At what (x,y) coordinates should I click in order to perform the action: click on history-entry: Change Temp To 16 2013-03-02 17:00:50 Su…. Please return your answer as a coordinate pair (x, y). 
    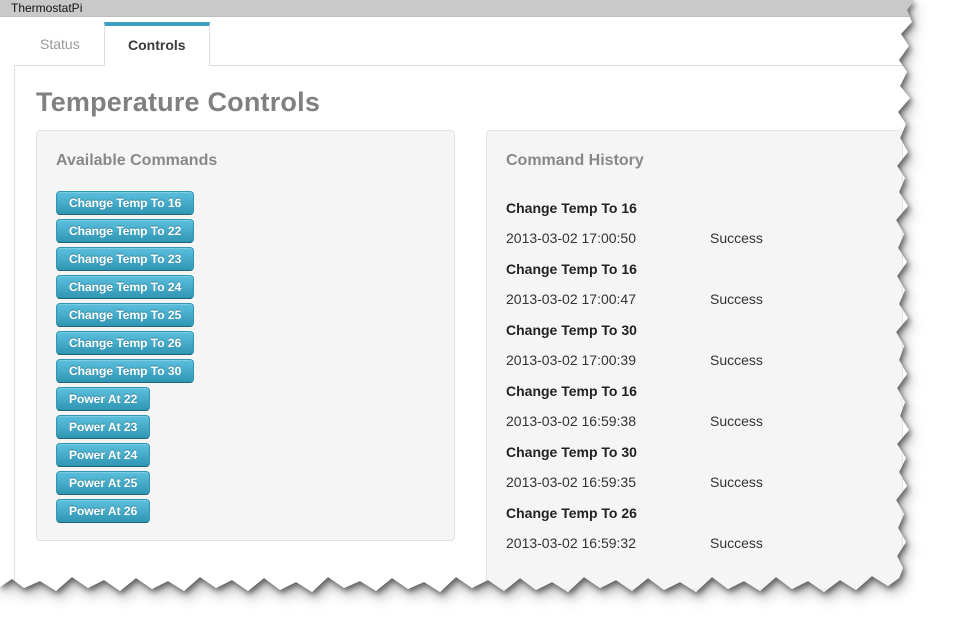
    Looking at the image, I should click on (694, 223).